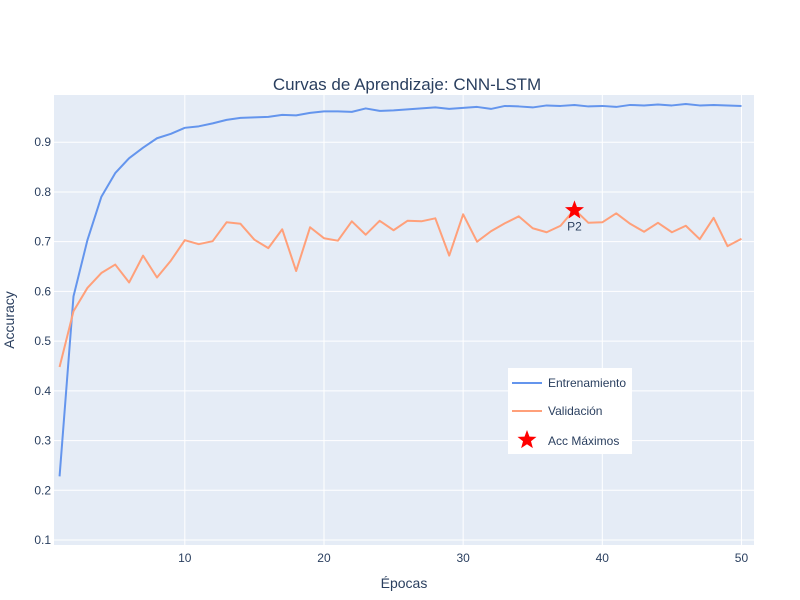  I want to click on y-tick-label: 0.3, so click(42, 441).